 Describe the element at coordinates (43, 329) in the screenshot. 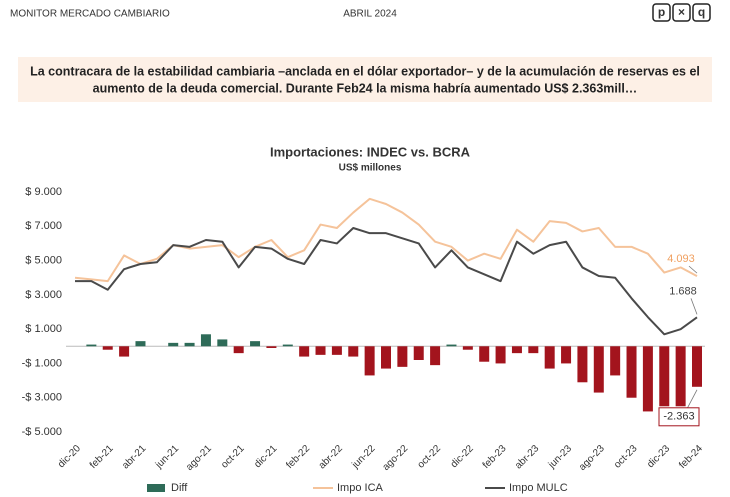

I see `y-tick-label: $ 1.000` at that location.